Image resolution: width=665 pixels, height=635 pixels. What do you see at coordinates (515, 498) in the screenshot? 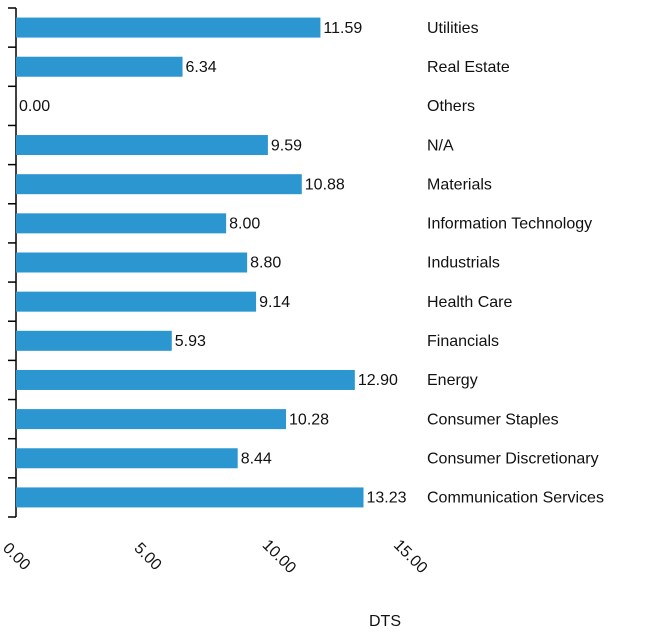
I see `category-label: Communication Services` at bounding box center [515, 498].